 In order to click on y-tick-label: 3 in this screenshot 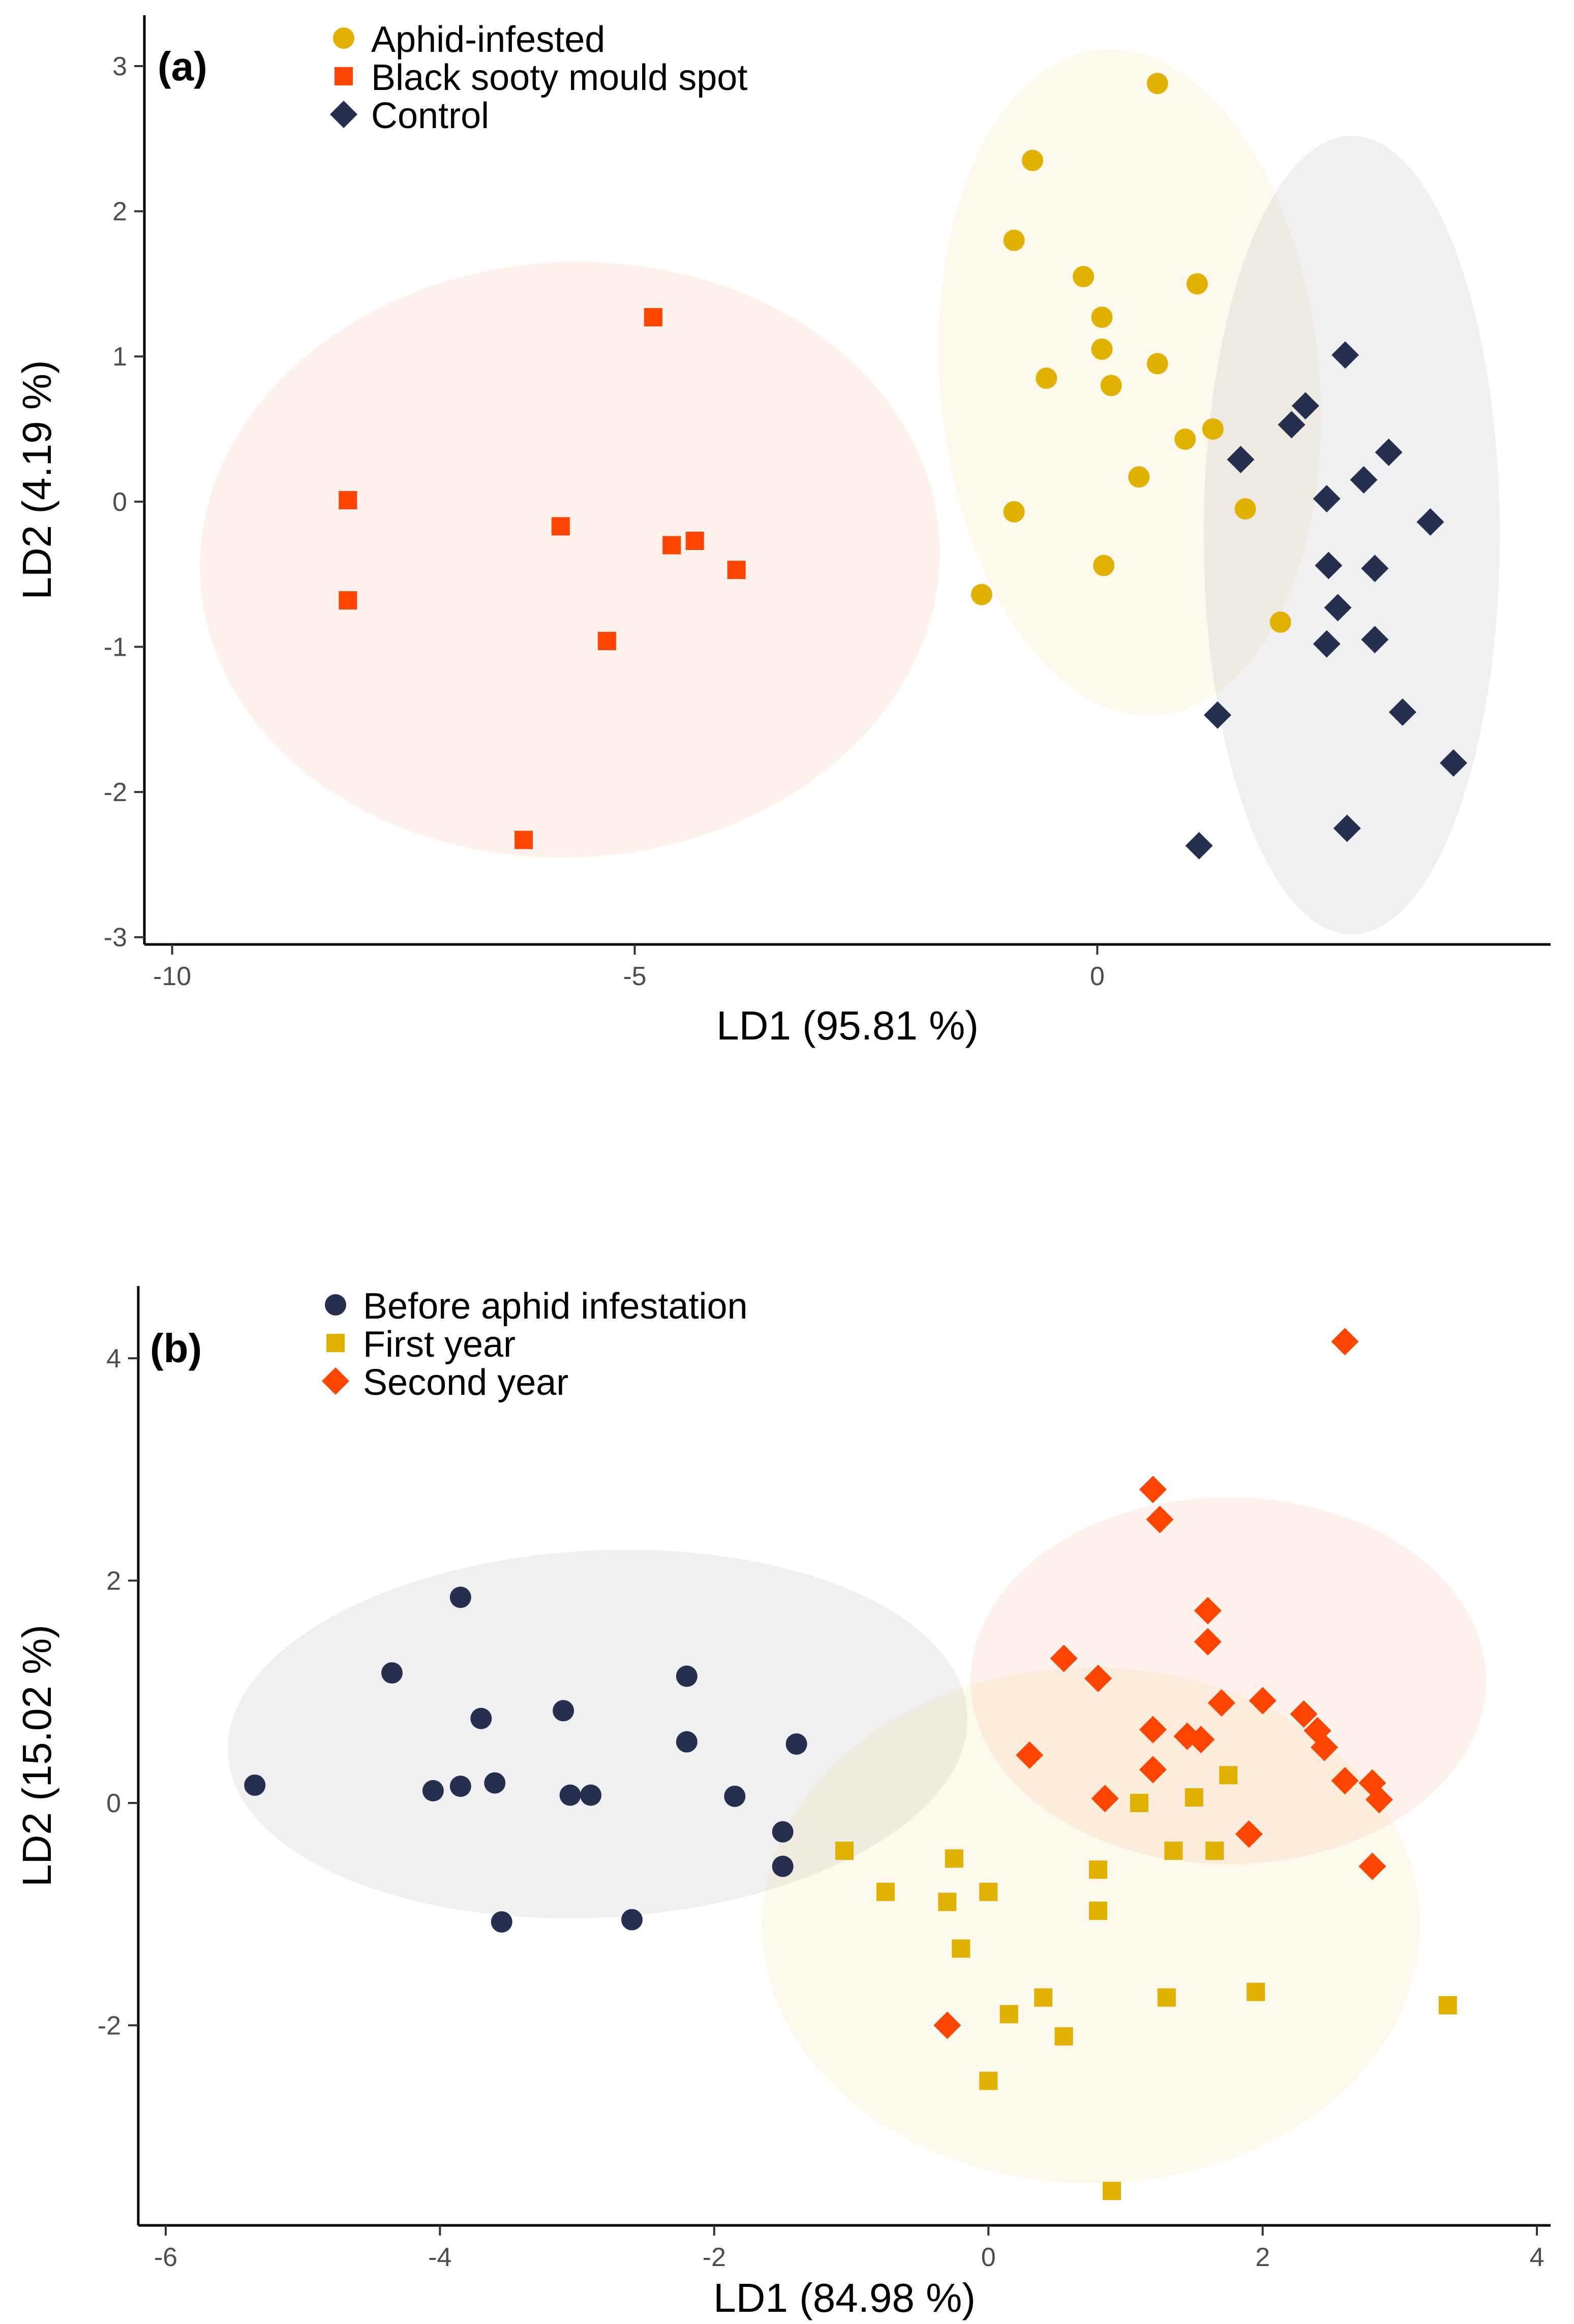, I will do `click(119, 66)`.